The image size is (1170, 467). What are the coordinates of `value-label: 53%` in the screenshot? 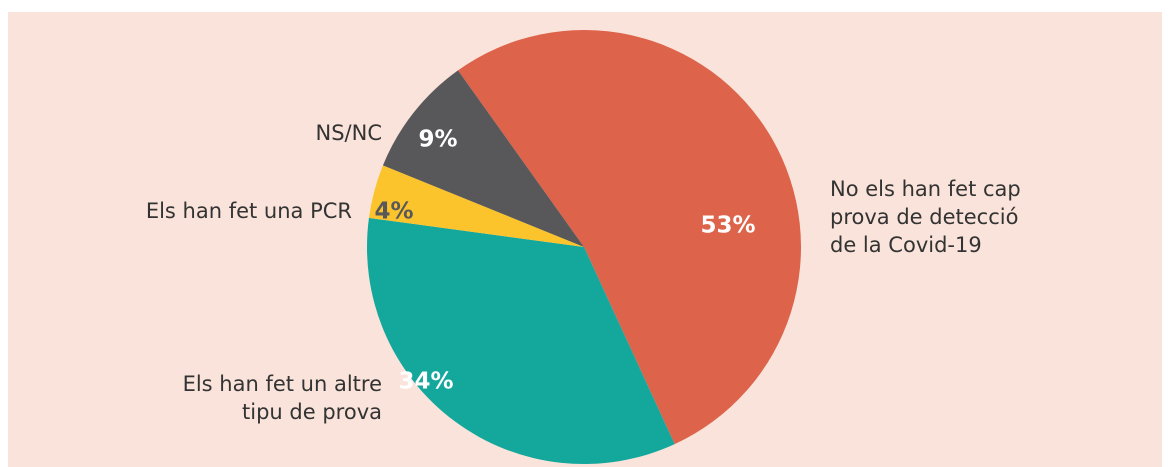 It's located at (727, 226).